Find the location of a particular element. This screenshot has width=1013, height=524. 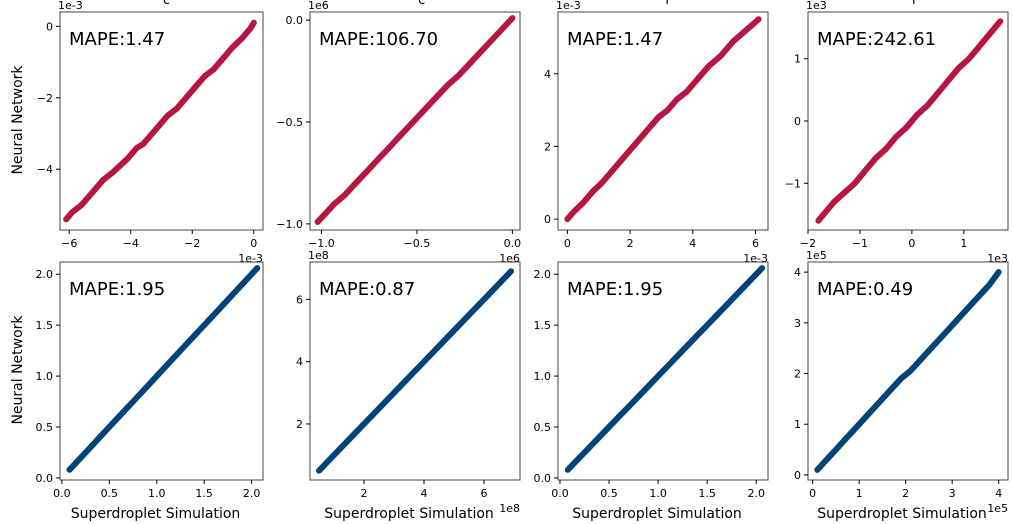

y-tick-label: −4 is located at coordinates (45, 169).